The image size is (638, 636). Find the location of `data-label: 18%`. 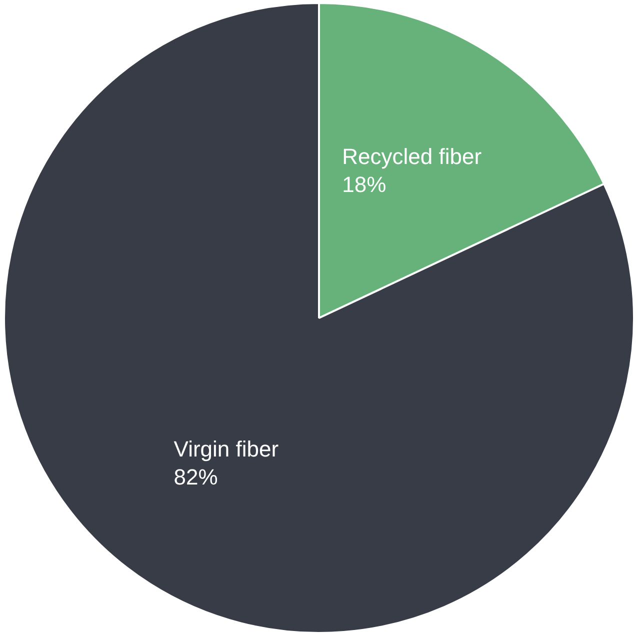

data-label: 18% is located at coordinates (364, 184).